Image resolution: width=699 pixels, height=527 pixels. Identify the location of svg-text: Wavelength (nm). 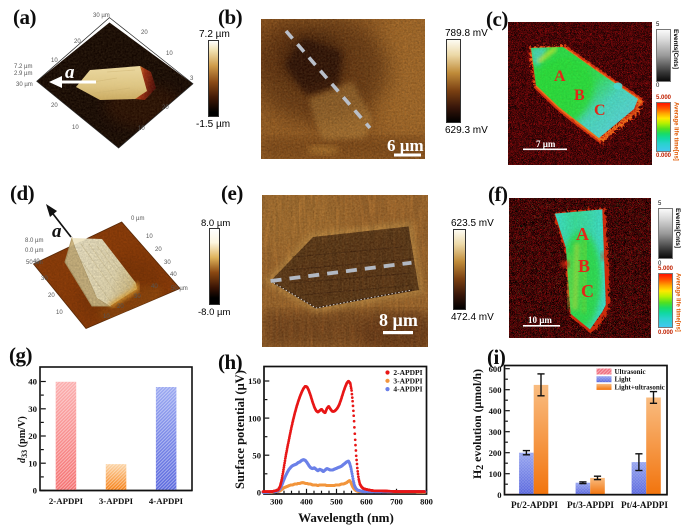
(346, 517).